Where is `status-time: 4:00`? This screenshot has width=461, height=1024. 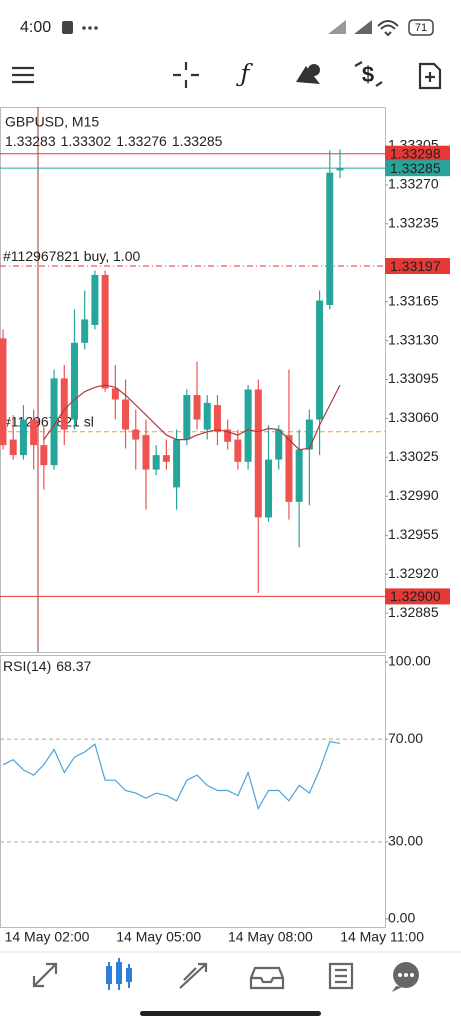 status-time: 4:00 is located at coordinates (35, 27).